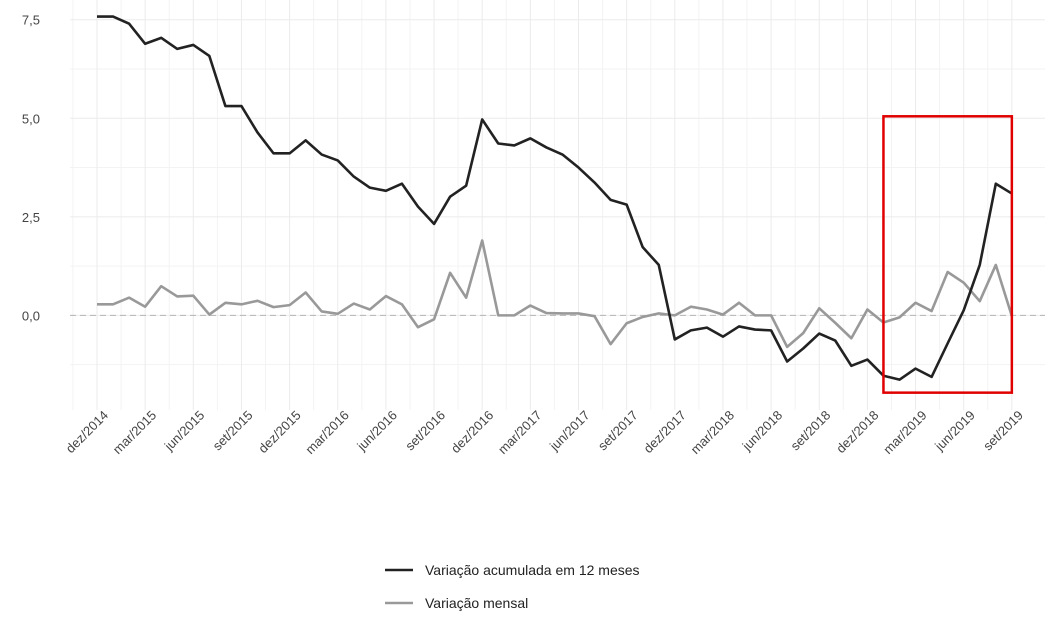 The width and height of the screenshot is (1053, 618). What do you see at coordinates (87, 432) in the screenshot?
I see `x-tick-label: dez/2014` at bounding box center [87, 432].